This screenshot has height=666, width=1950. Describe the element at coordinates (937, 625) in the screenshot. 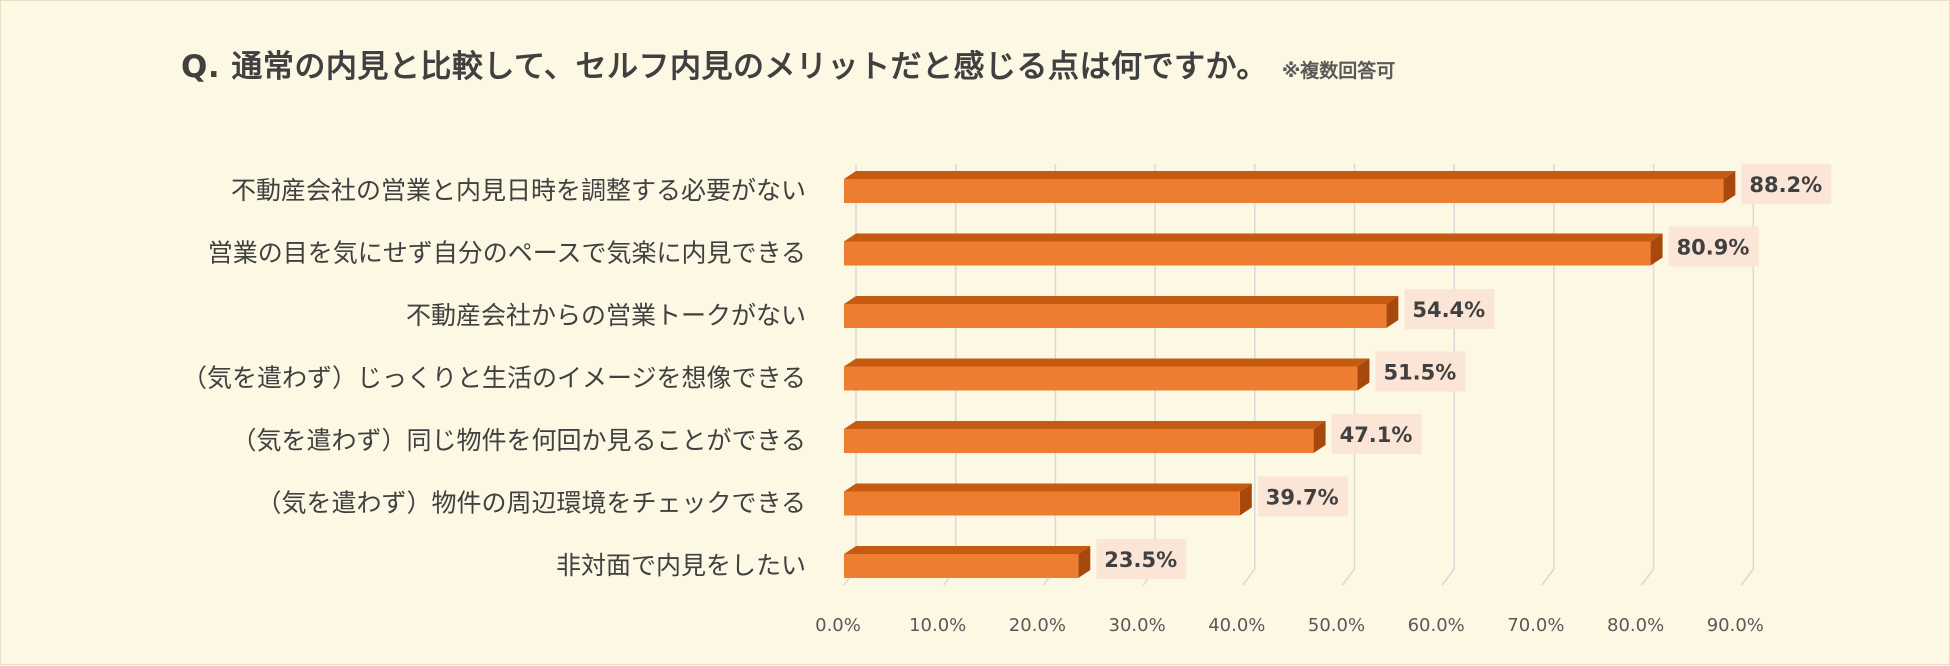

I see `x-tick-label: 10.0%` at that location.